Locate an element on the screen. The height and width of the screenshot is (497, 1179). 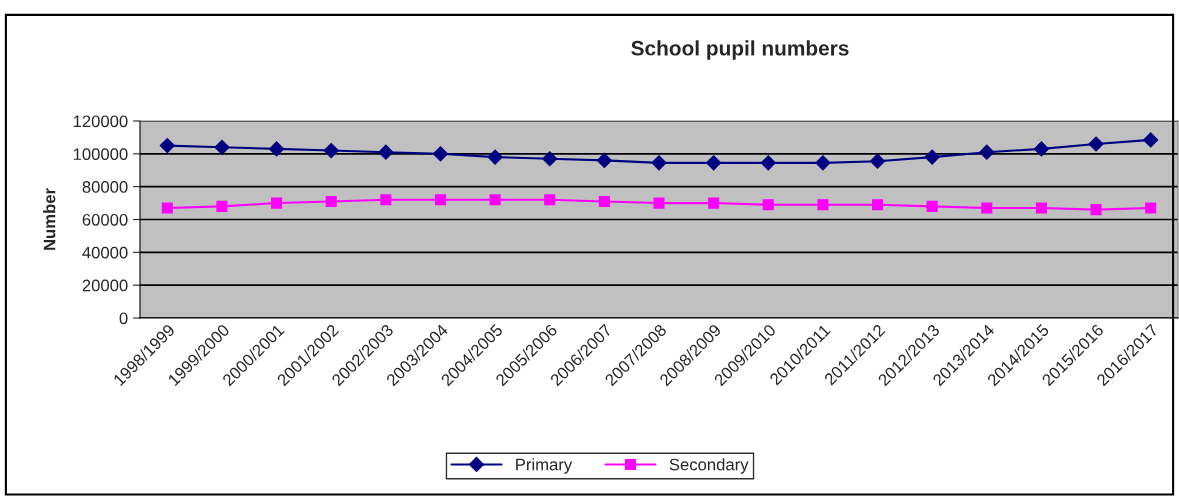
y-tick-label: 120000 is located at coordinates (100, 121).